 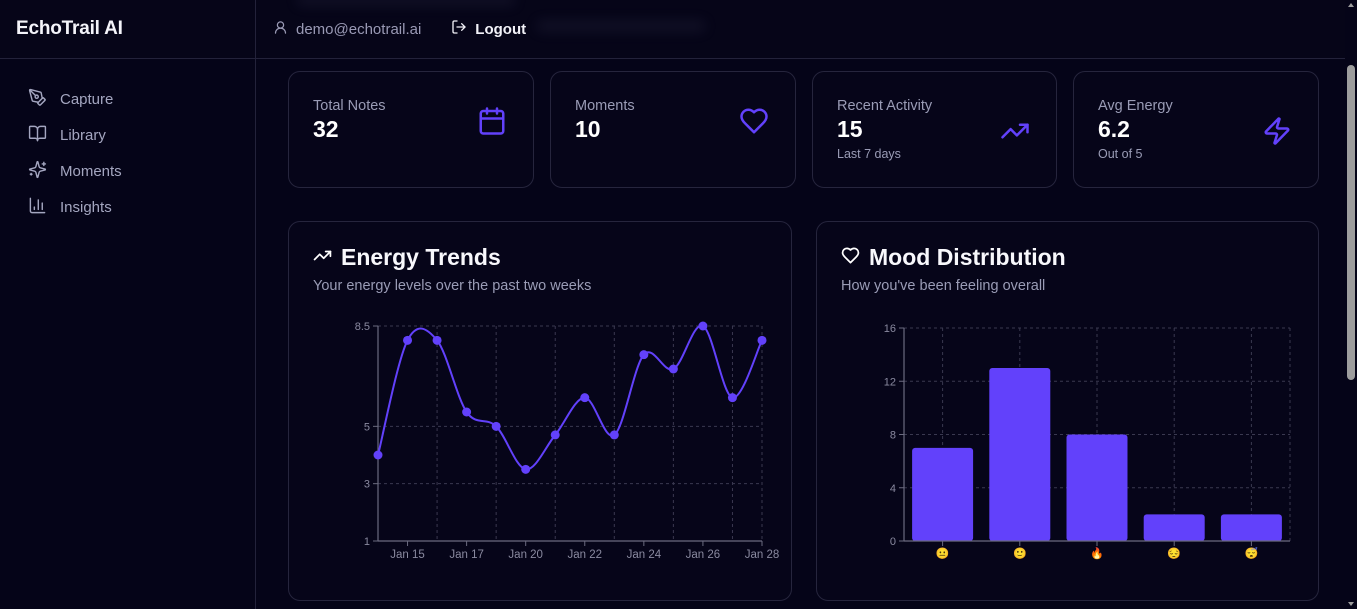 What do you see at coordinates (890, 382) in the screenshot?
I see `y-tick-label: 12` at bounding box center [890, 382].